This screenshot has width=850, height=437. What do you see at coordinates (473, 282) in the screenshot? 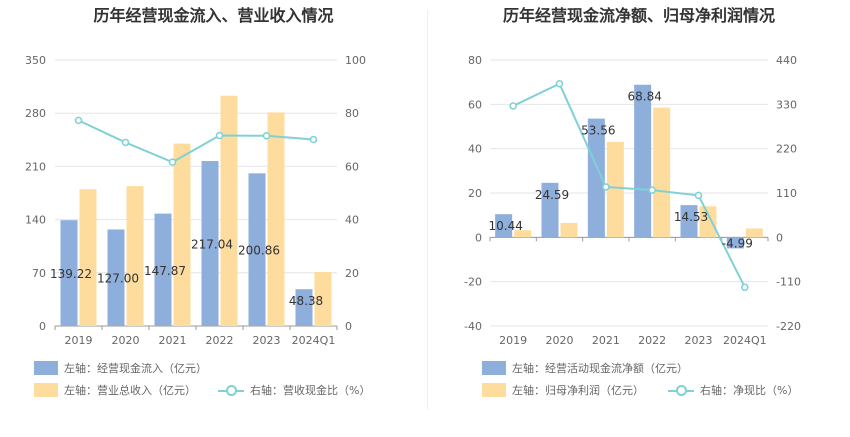
I see `y-left-tick-label: -20` at bounding box center [473, 282].